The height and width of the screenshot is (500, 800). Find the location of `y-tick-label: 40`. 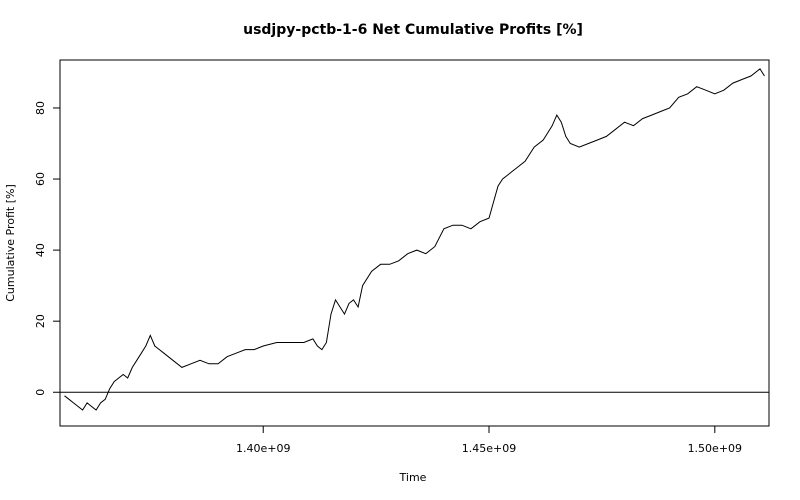

y-tick-label: 40 is located at coordinates (40, 250).